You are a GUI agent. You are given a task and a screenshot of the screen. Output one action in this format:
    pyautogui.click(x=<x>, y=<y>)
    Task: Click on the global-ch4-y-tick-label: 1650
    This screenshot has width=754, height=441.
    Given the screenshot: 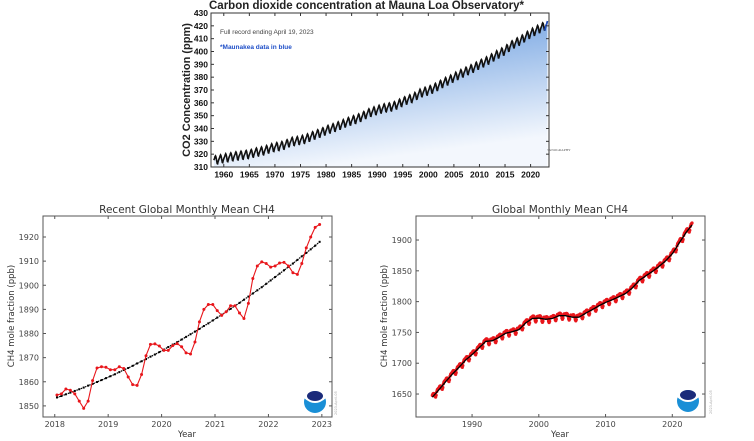 What is the action you would take?
    pyautogui.click(x=402, y=394)
    